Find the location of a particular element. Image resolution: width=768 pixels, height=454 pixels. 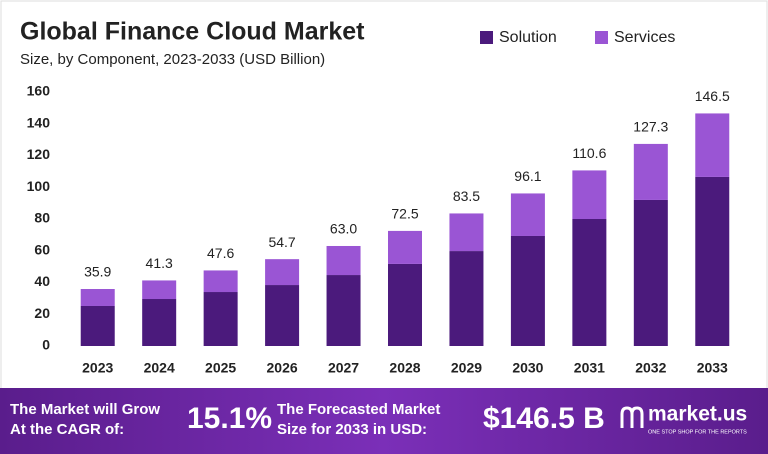

footer-forecast: $146.5 B is located at coordinates (544, 418).